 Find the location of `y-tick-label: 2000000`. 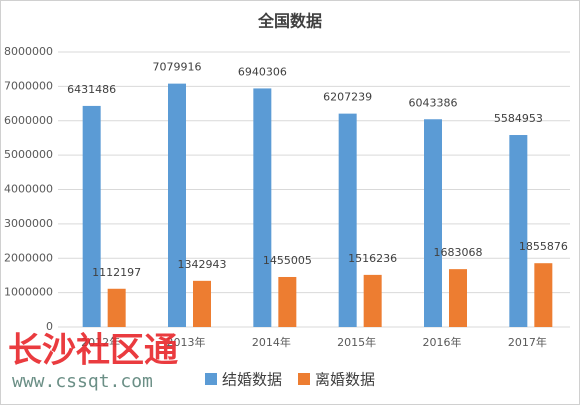

y-tick-label: 2000000 is located at coordinates (28, 257).